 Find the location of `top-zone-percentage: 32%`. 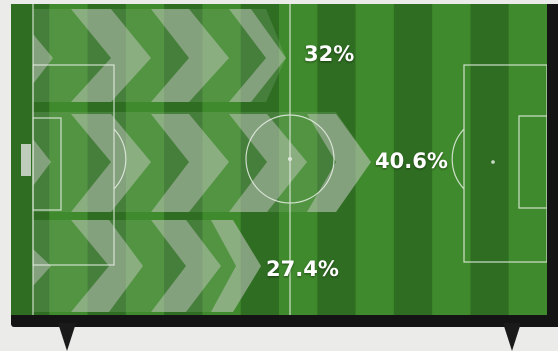

top-zone-percentage: 32% is located at coordinates (329, 54).